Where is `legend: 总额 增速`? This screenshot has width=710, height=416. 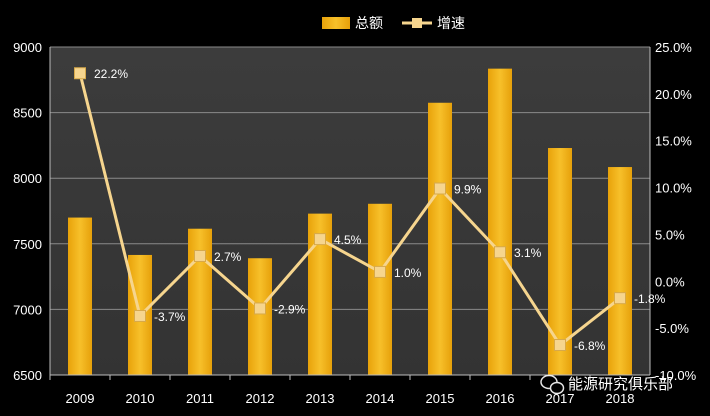 legend: 总额 增速 is located at coordinates (393, 24).